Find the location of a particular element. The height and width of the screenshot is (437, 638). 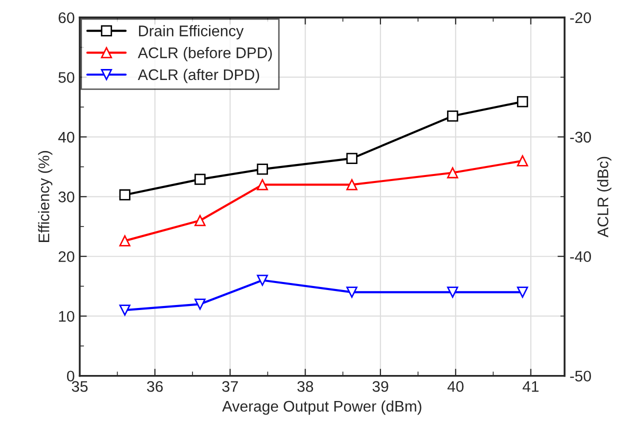

x-tick-label: 36 is located at coordinates (155, 386).